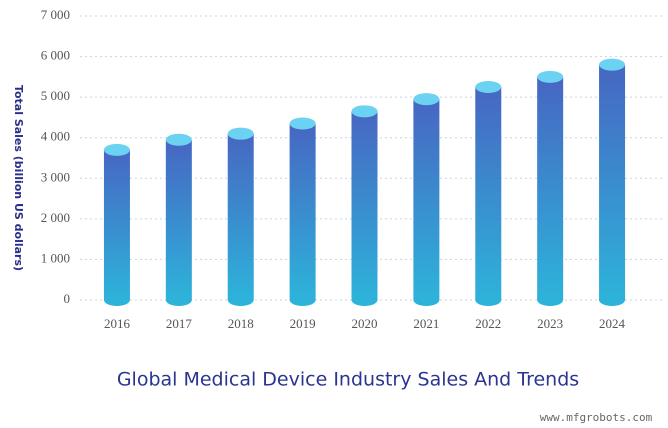 The width and height of the screenshot is (668, 428). I want to click on x-tick-label: 2019, so click(303, 323).